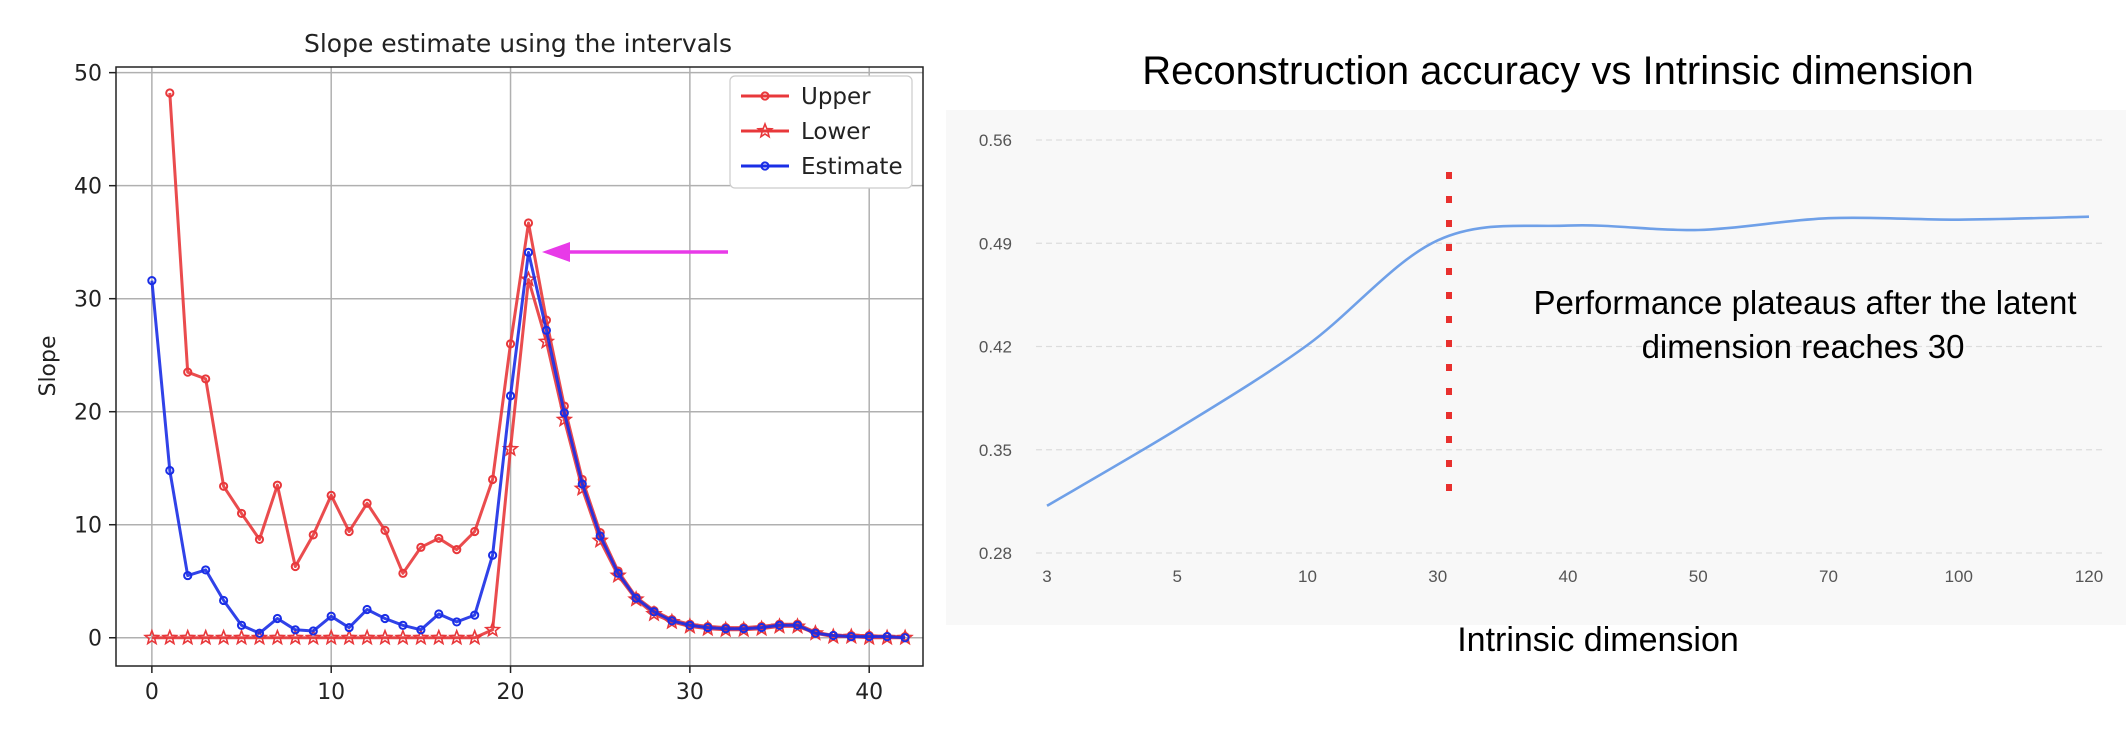 This screenshot has width=2126, height=750. What do you see at coordinates (556, 252) in the screenshot?
I see `peak-arrow-head` at bounding box center [556, 252].